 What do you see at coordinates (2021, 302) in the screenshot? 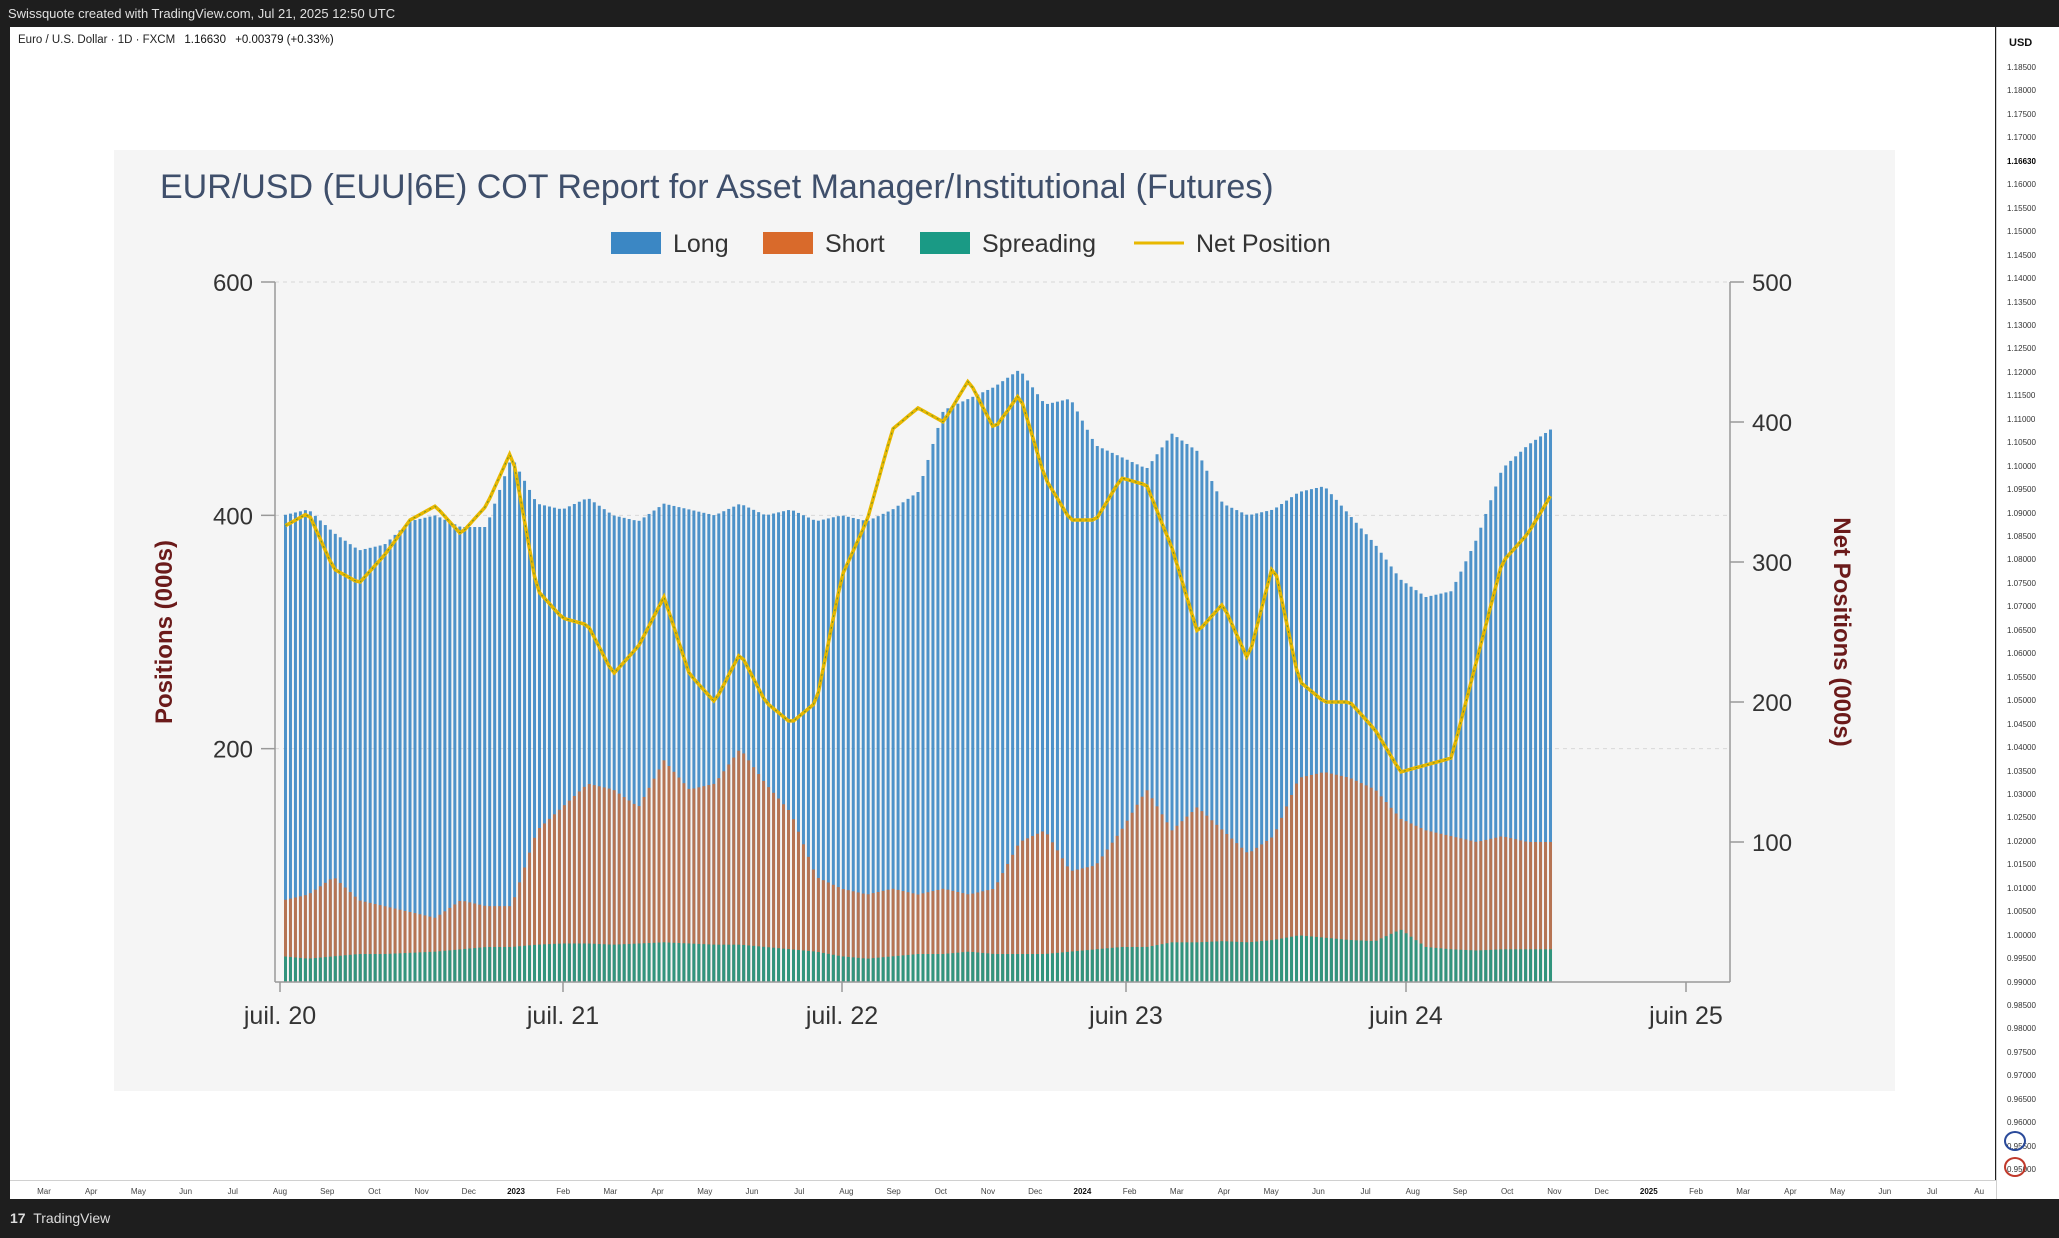
I see `price-tick: 1.13500` at bounding box center [2021, 302].